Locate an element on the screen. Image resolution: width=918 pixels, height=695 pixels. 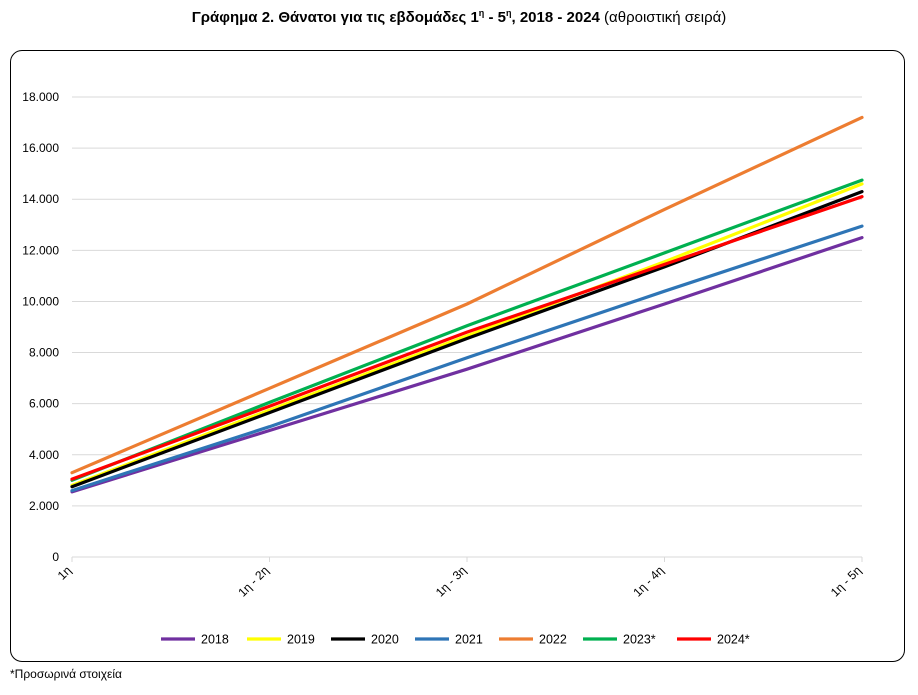
legend-label-6: 2024* is located at coordinates (733, 640).